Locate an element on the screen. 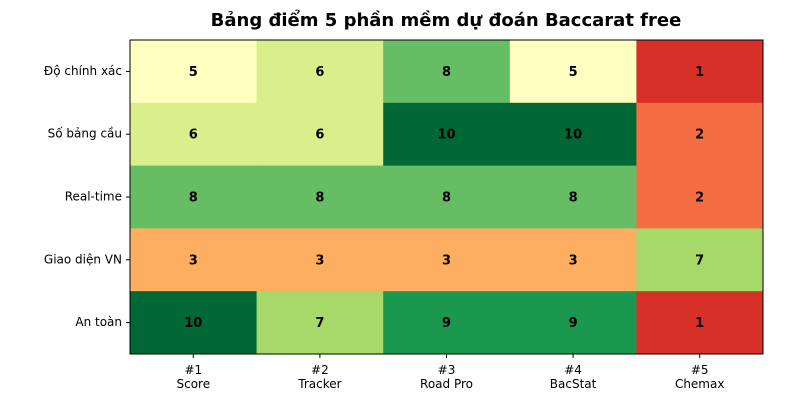 The height and width of the screenshot is (400, 800). y-tick-label: Số bảng cầu is located at coordinates (85, 134).